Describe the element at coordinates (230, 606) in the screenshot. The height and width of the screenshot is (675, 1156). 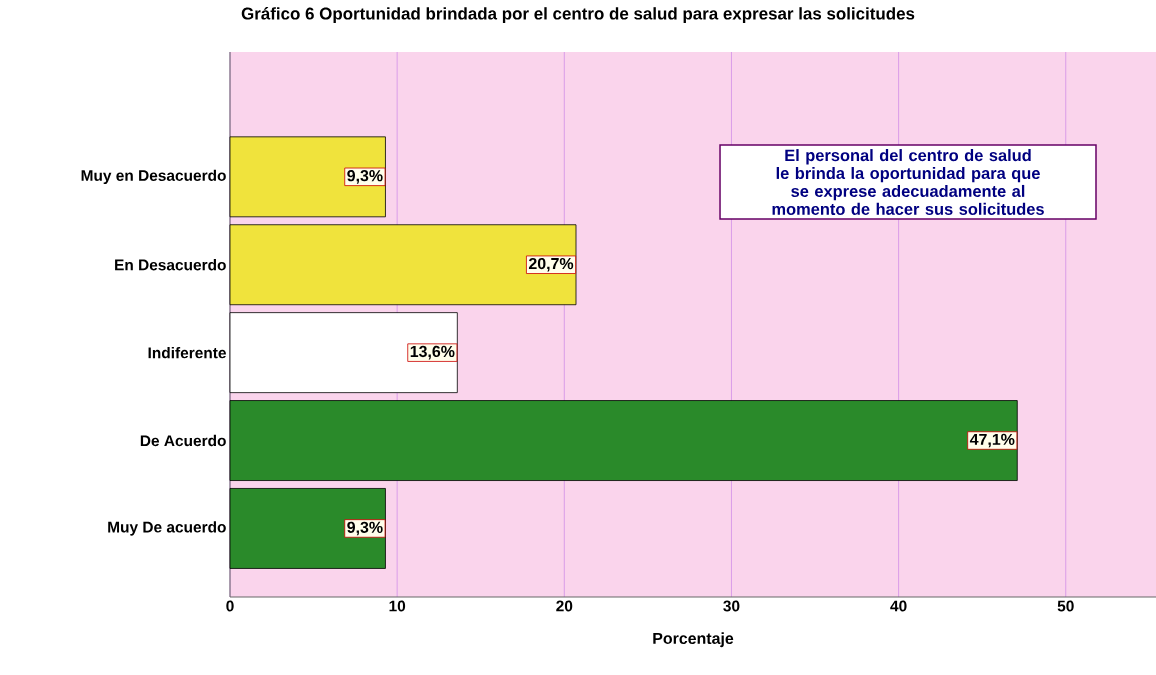
I see `x-tick-label: 0` at that location.